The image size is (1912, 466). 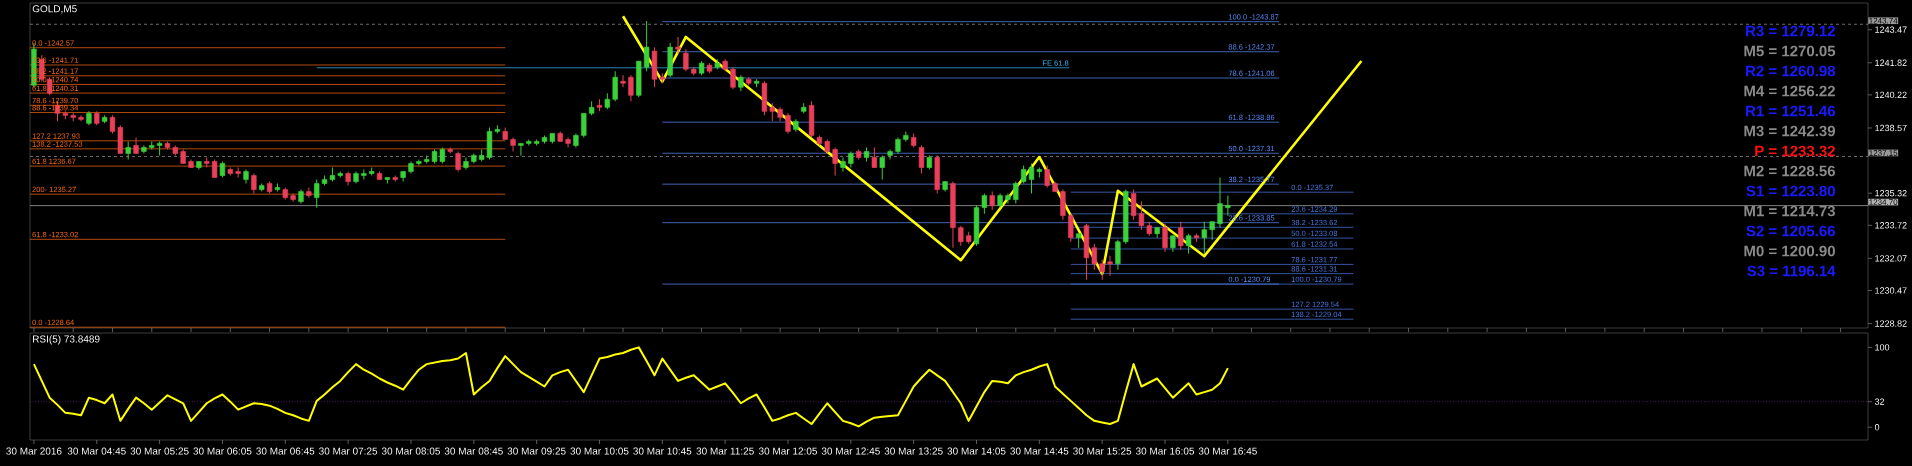 I want to click on y-tick-label: 1230.47, so click(x=1891, y=290).